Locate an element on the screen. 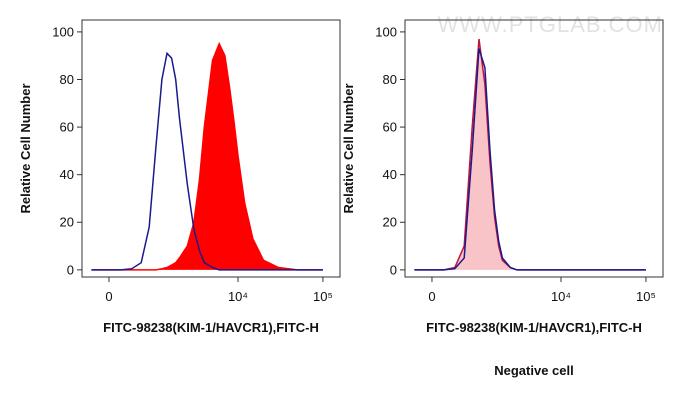 The image size is (685, 408). watermark: WWW.PTGLAB.COM is located at coordinates (550, 24).